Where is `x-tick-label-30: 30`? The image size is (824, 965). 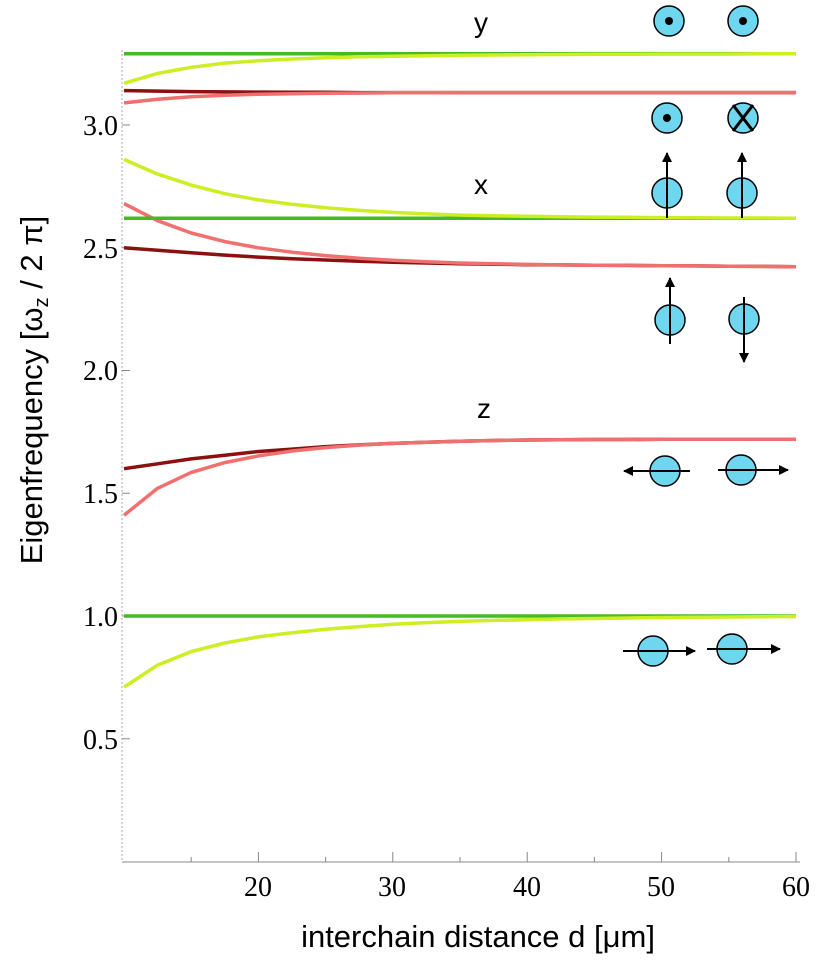
x-tick-label-30: 30 is located at coordinates (392, 887).